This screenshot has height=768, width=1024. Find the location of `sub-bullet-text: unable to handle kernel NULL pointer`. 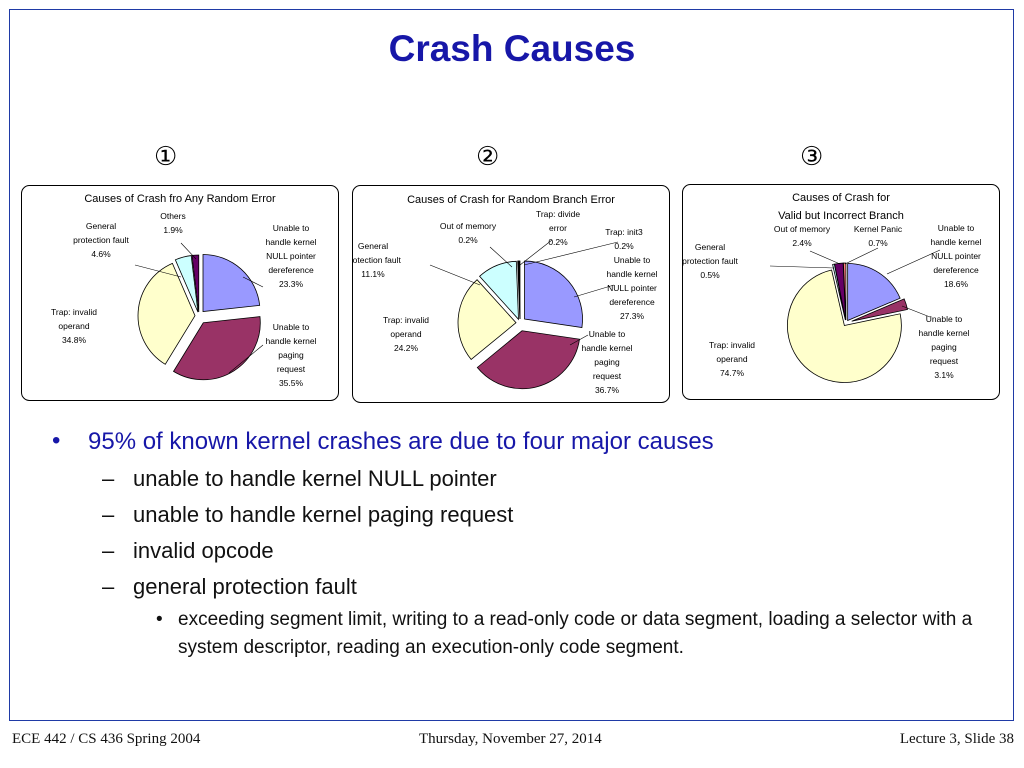

sub-bullet-text: unable to handle kernel NULL pointer is located at coordinates (315, 478).